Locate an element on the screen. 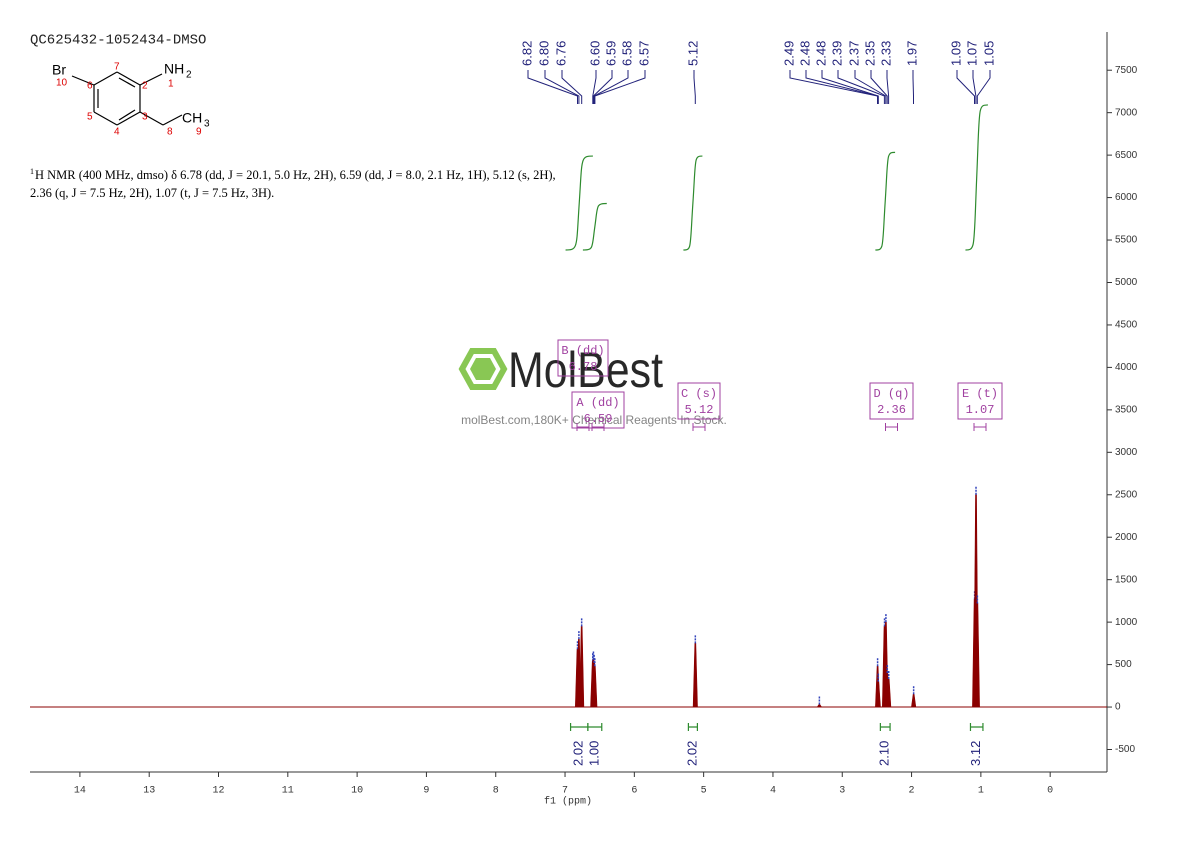 This screenshot has height=841, width=1190. peak-label: 6.80 is located at coordinates (543, 53).